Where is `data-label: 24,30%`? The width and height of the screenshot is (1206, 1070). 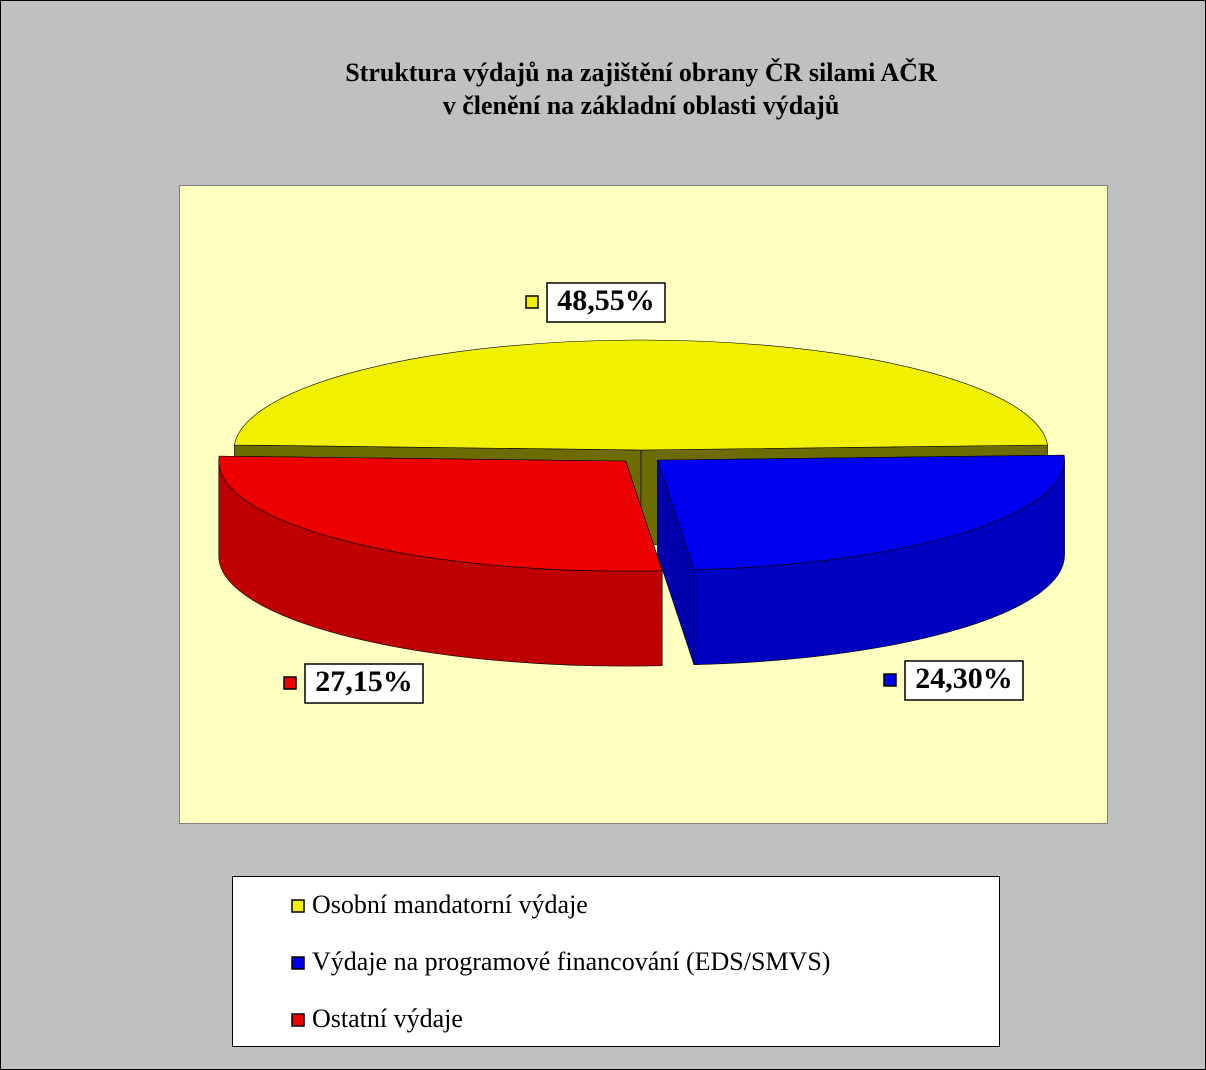 data-label: 24,30% is located at coordinates (964, 678).